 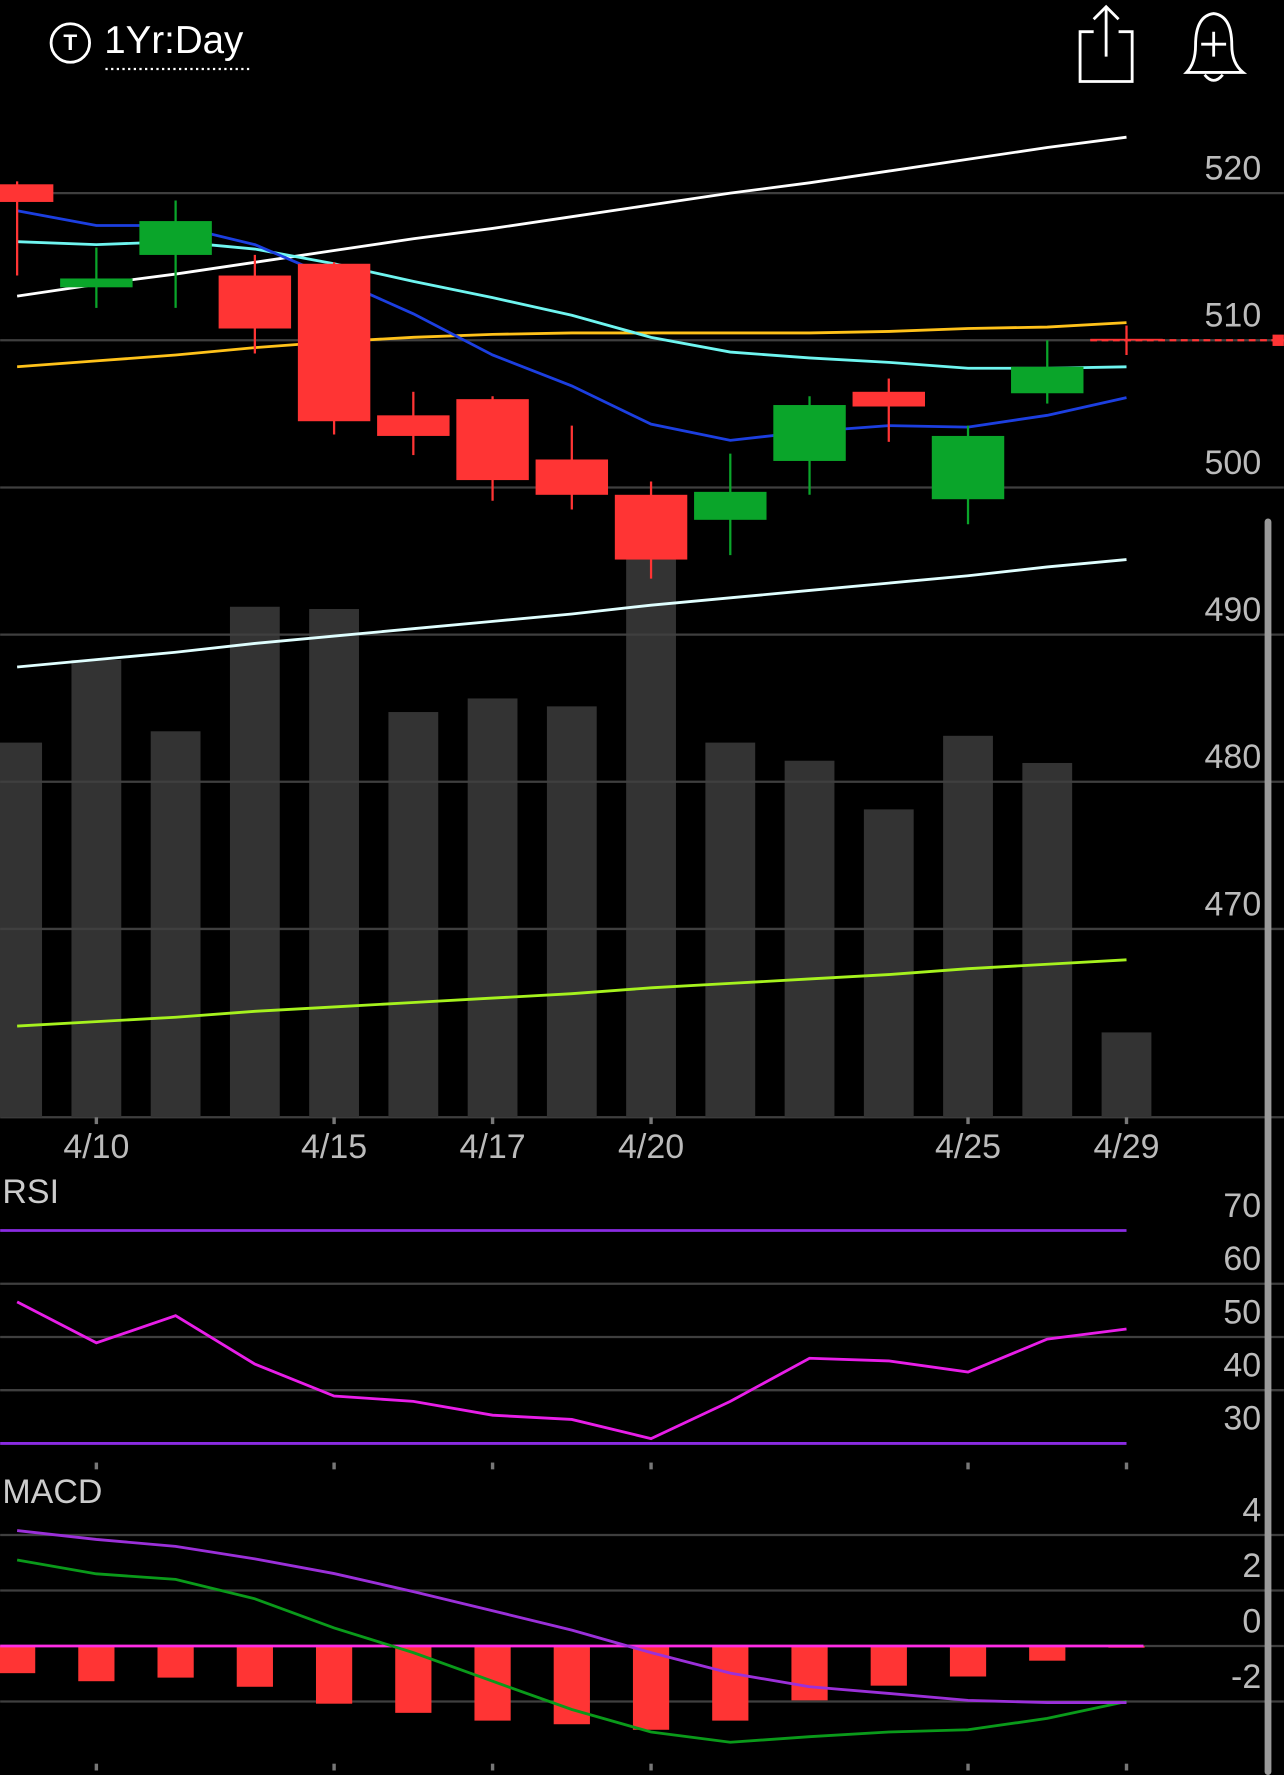 I want to click on x-tick-label: 4/20, so click(x=651, y=1147).